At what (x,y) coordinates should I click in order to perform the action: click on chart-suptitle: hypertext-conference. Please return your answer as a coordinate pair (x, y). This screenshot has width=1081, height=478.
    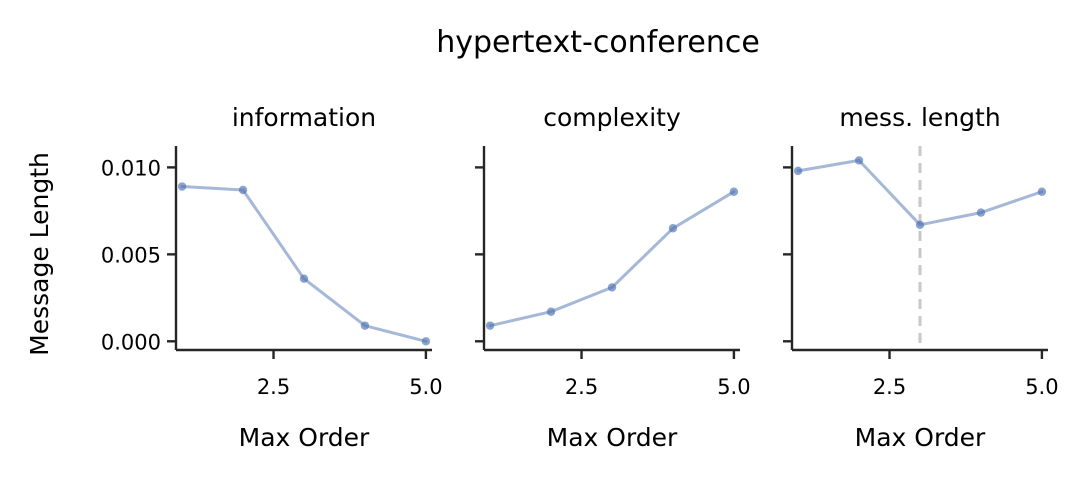
    Looking at the image, I should click on (598, 42).